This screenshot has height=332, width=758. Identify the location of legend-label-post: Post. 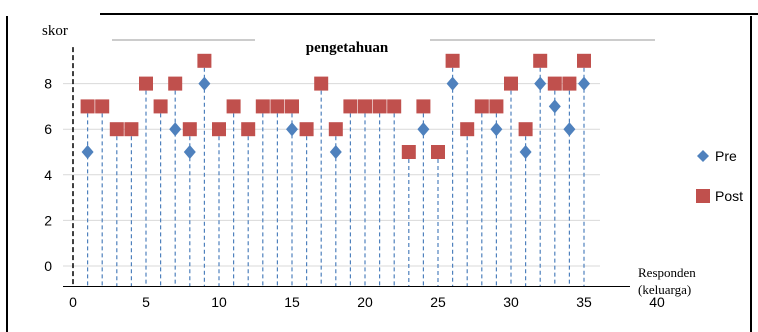
(729, 196).